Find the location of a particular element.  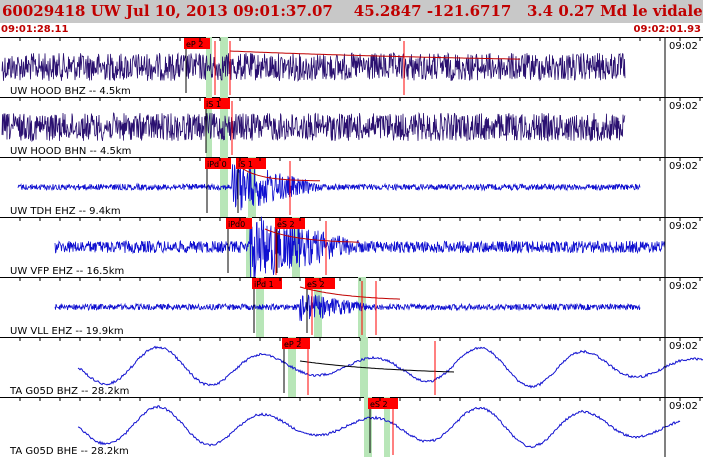

end-time-label: 09:02:01.93 is located at coordinates (667, 29).